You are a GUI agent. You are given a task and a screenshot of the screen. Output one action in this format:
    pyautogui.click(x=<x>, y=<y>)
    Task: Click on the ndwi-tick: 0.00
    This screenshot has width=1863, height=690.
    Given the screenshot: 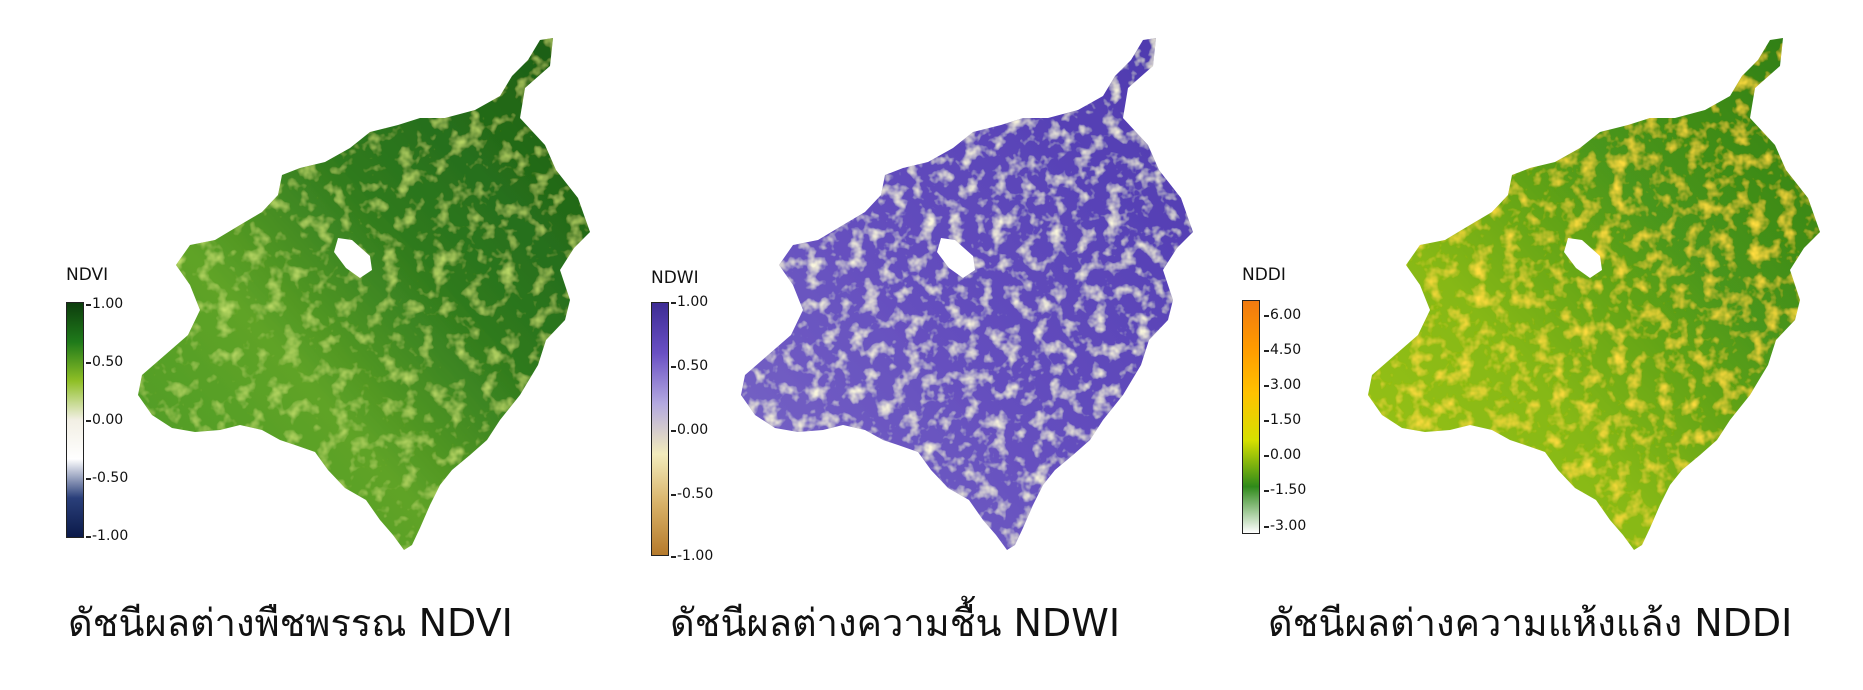 What is the action you would take?
    pyautogui.click(x=689, y=430)
    